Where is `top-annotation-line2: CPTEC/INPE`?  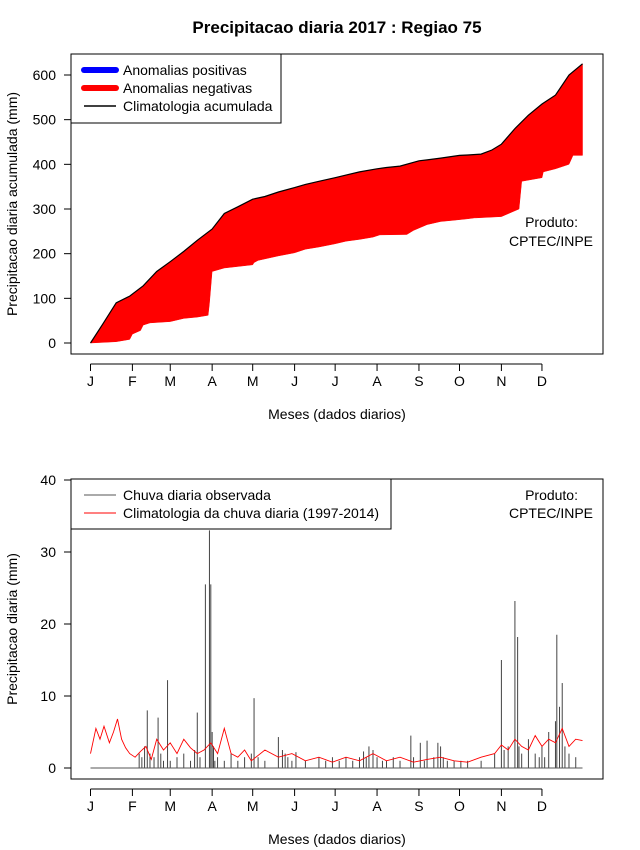
top-annotation-line2: CPTEC/INPE is located at coordinates (551, 241).